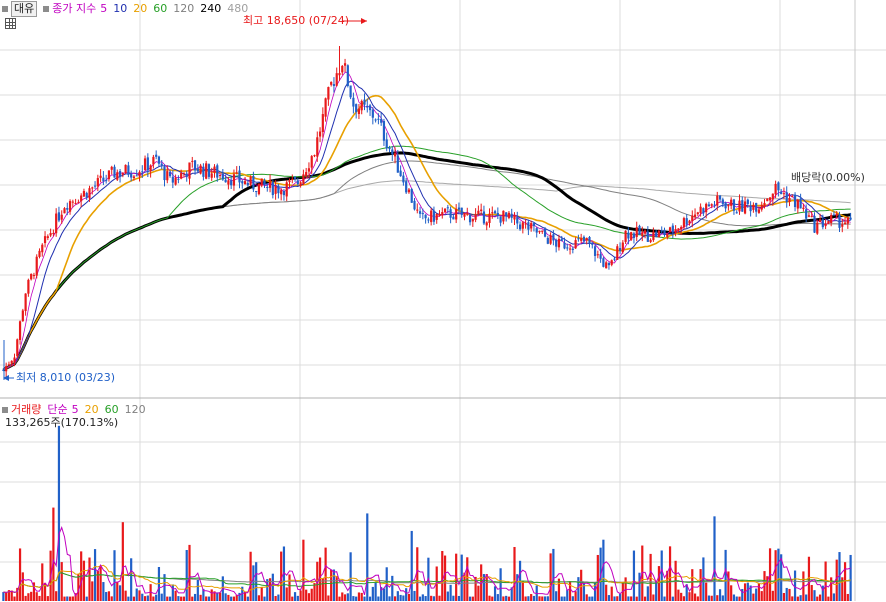  I want to click on ma-480-label: 480, so click(238, 8).